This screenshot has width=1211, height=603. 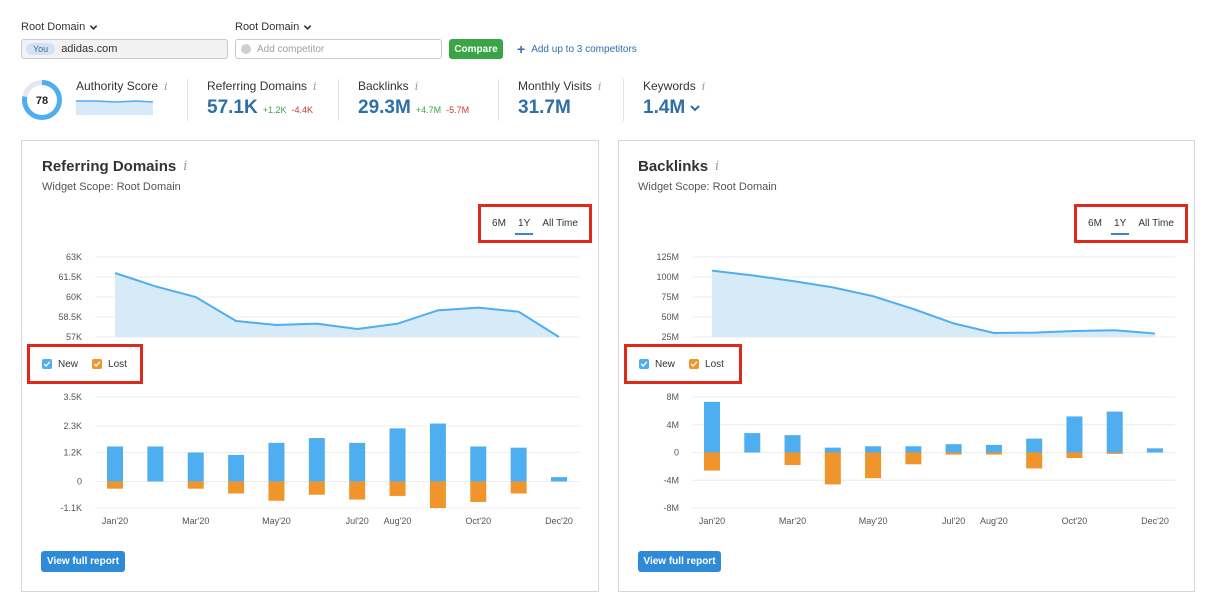 I want to click on referring-domains-delta-up: +1.2K, so click(x=274, y=110).